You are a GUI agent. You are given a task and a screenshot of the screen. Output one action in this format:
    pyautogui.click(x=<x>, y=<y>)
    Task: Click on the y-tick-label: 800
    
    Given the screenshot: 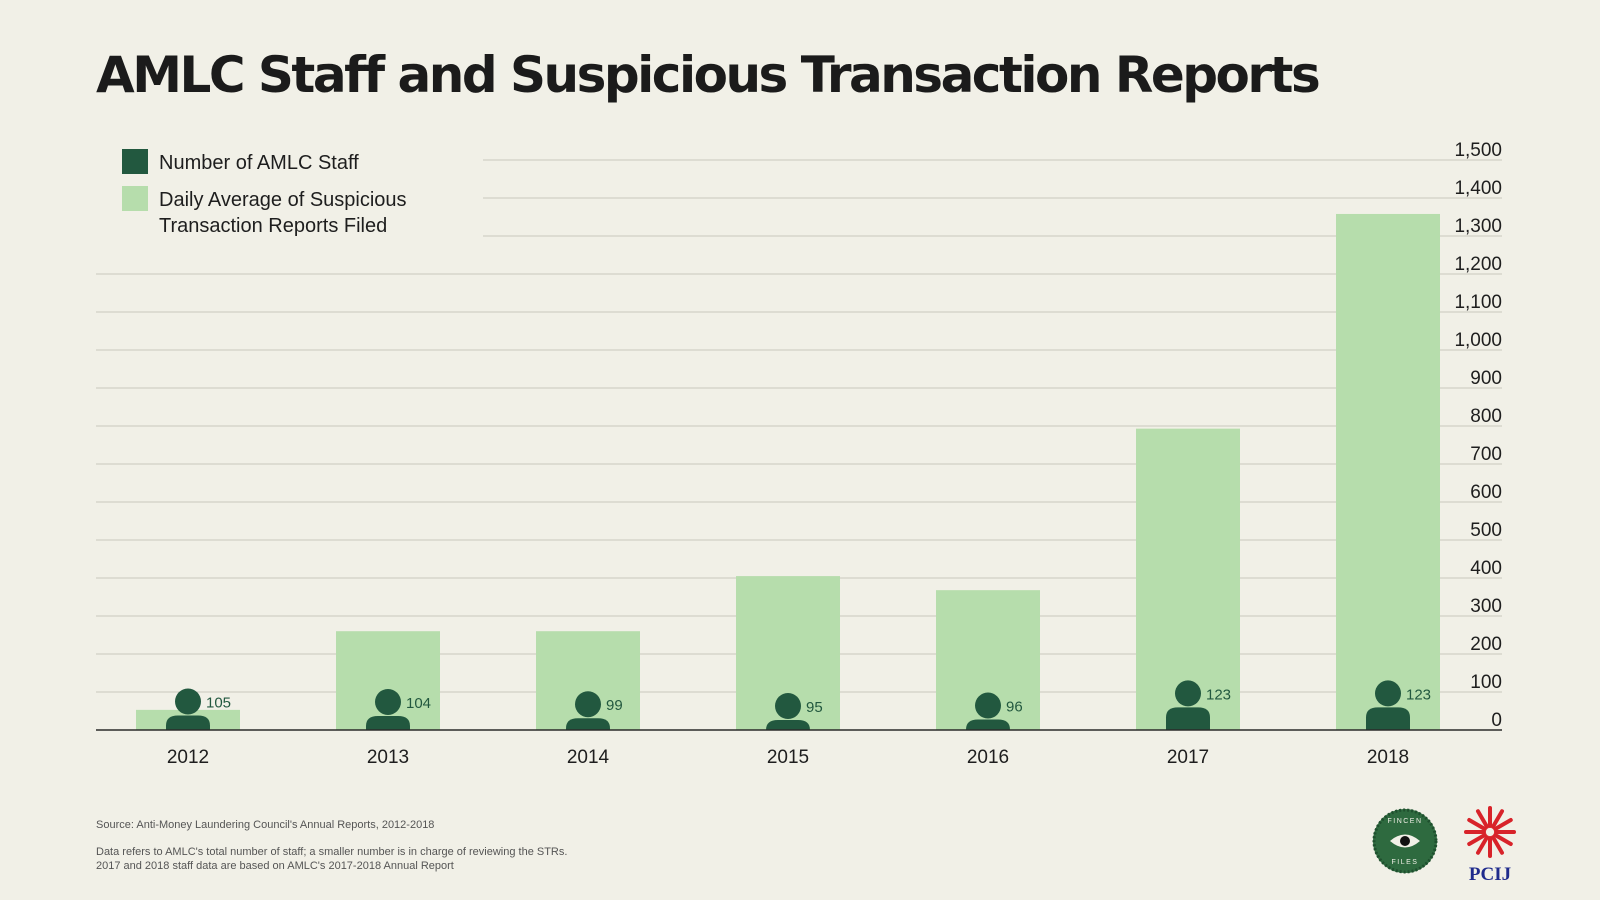 What is the action you would take?
    pyautogui.click(x=1486, y=416)
    